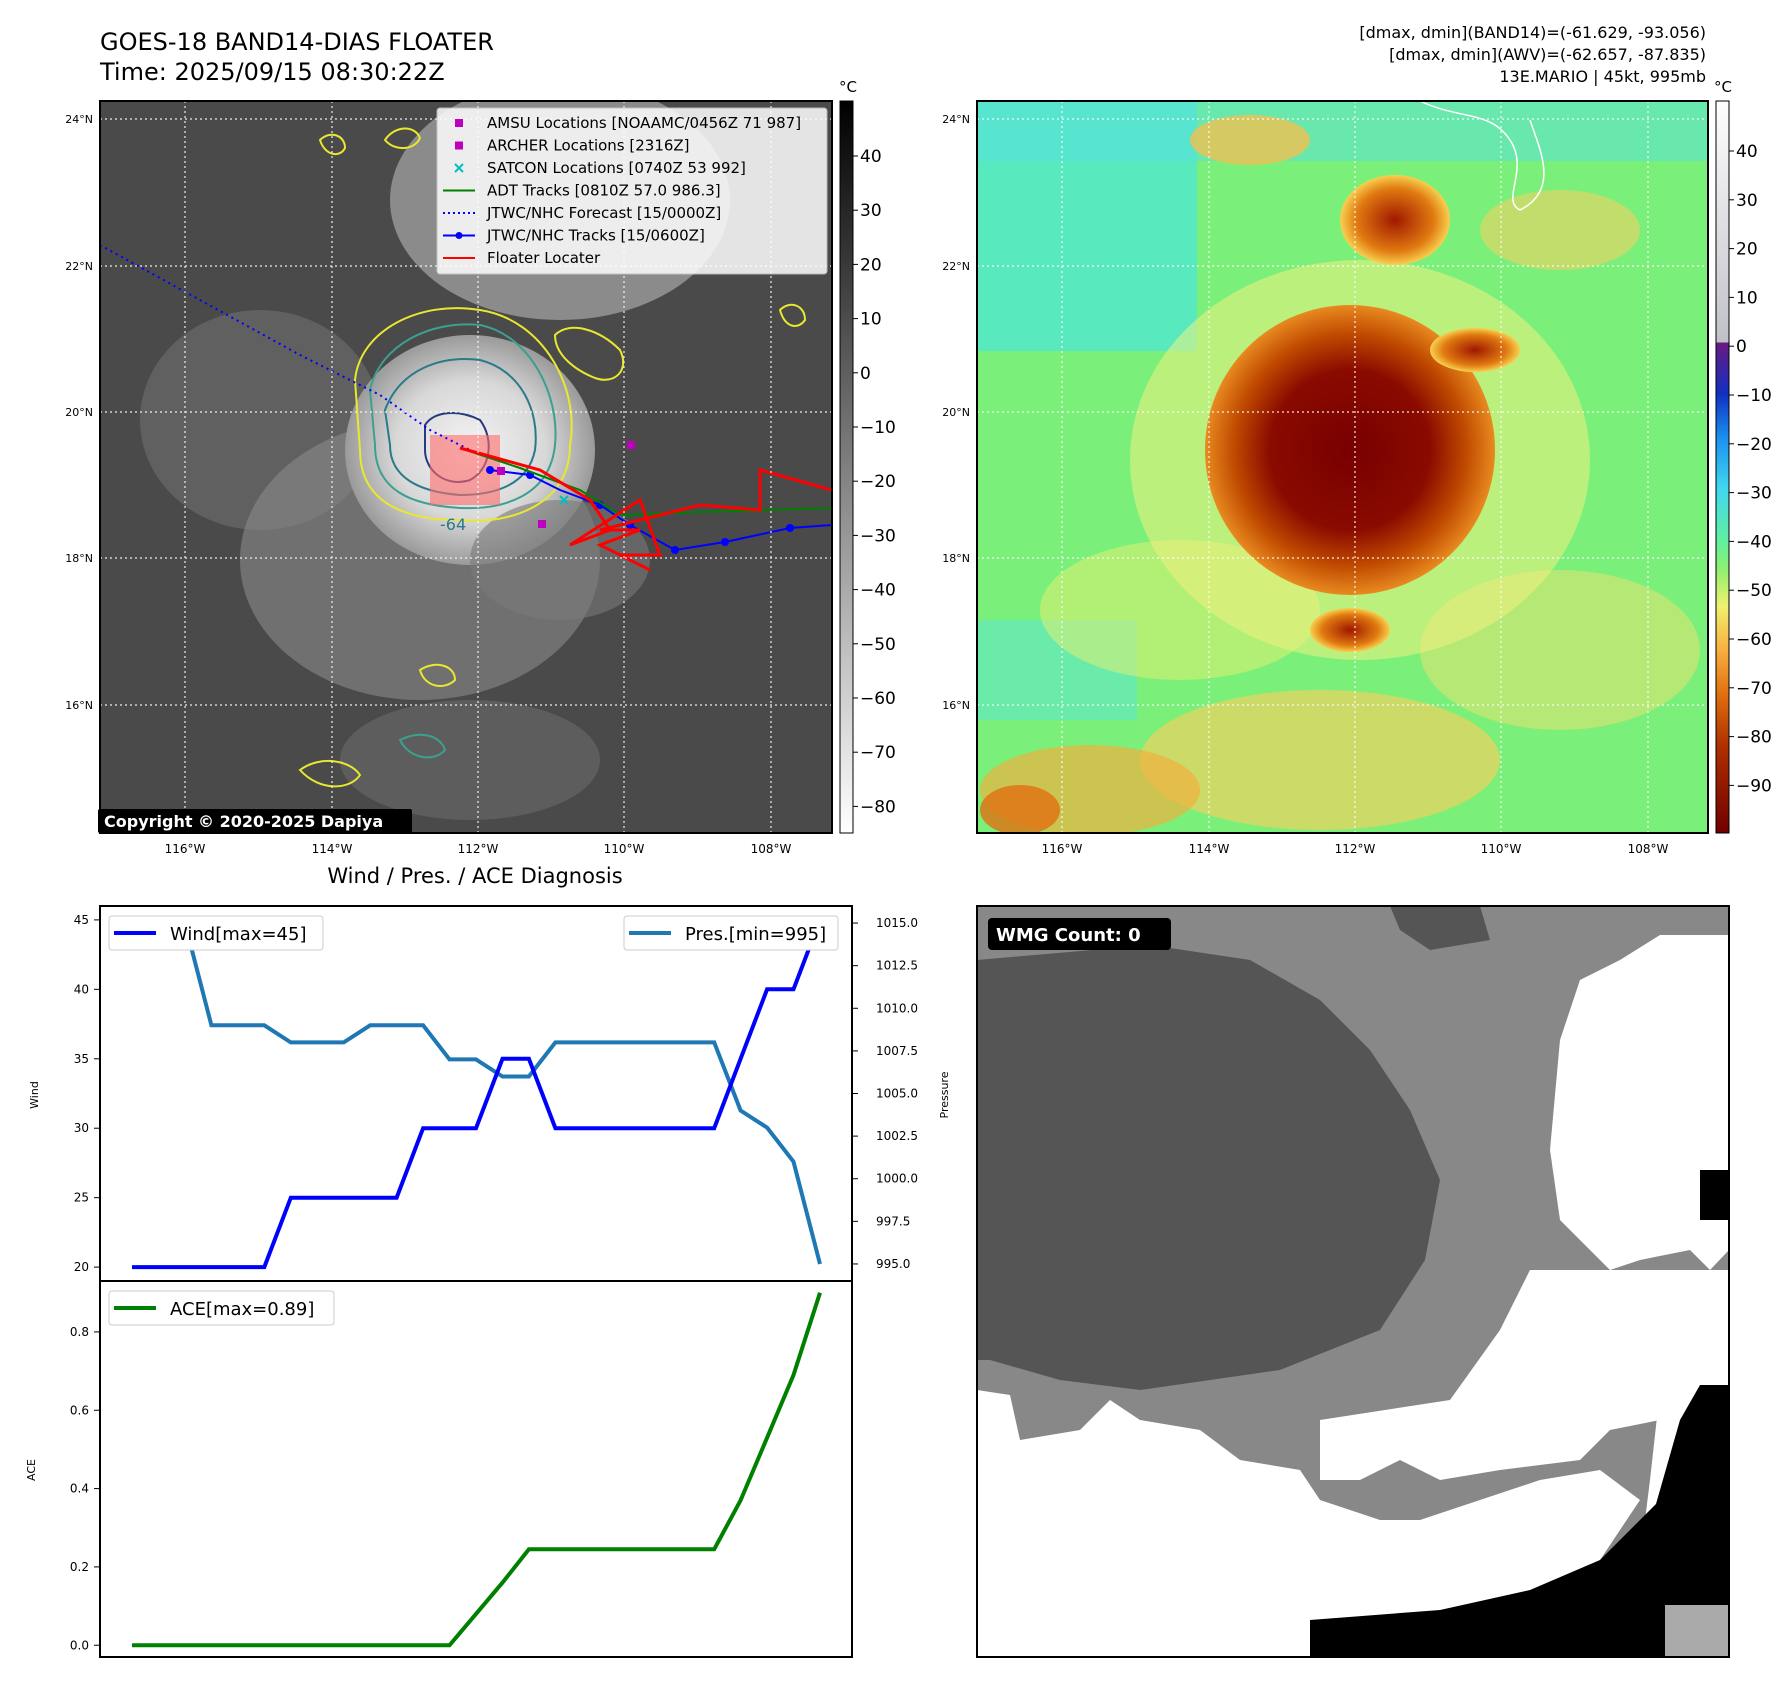  What do you see at coordinates (453, 524) in the screenshot?
I see `contour-label: -64` at bounding box center [453, 524].